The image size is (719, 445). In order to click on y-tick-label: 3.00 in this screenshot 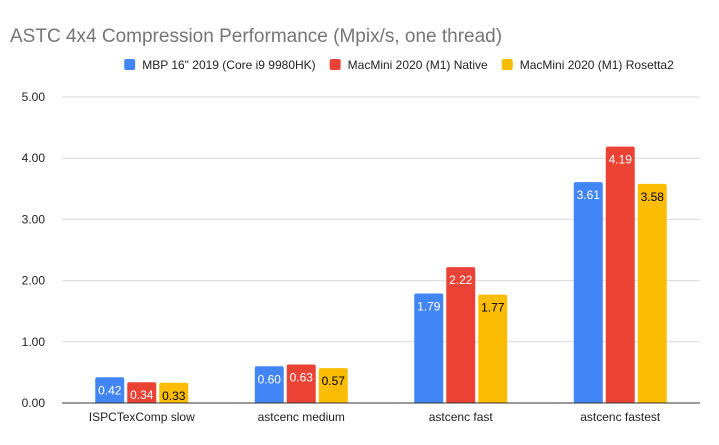, I will do `click(34, 219)`.